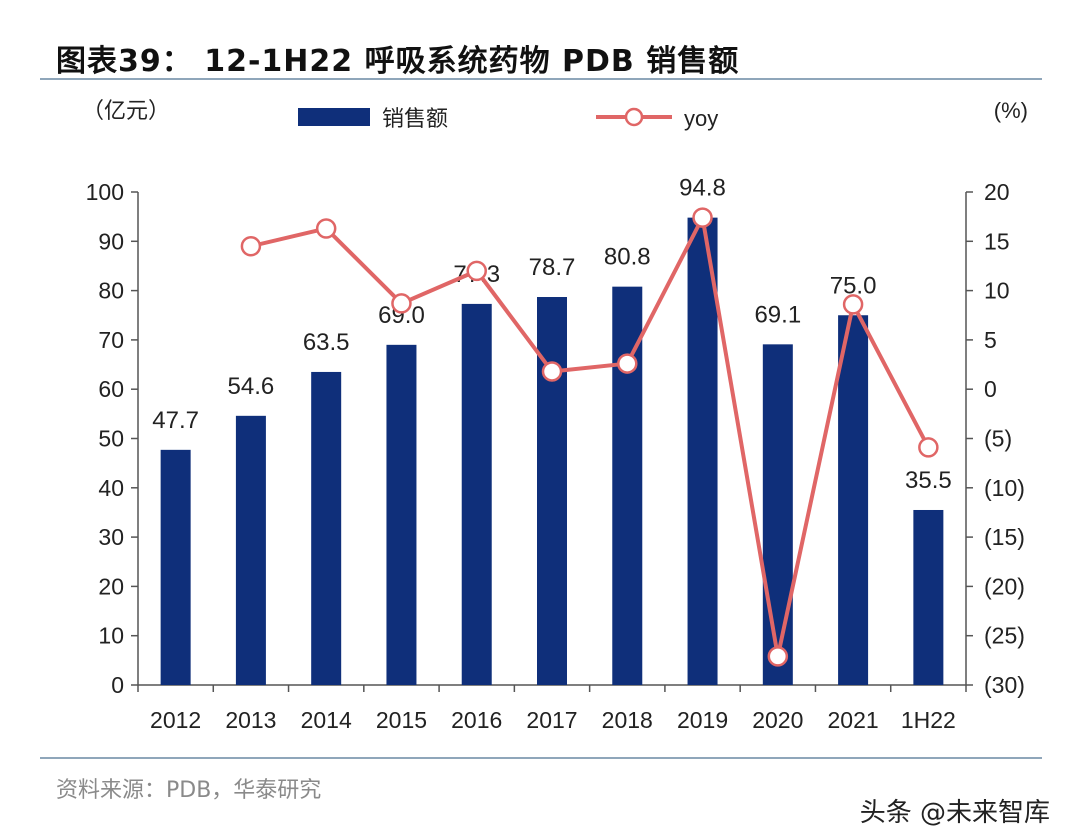 Image resolution: width=1080 pixels, height=834 pixels. What do you see at coordinates (476, 720) in the screenshot?
I see `x-tick-label: 2016` at bounding box center [476, 720].